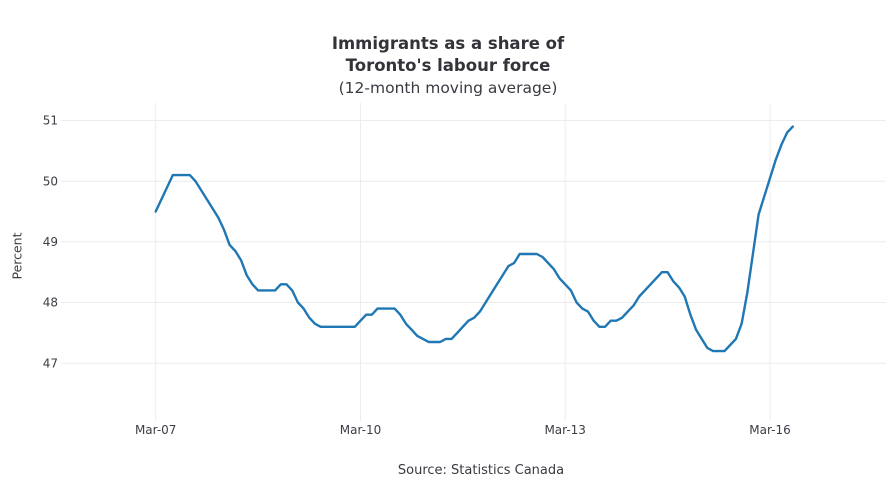 The height and width of the screenshot is (503, 896). What do you see at coordinates (50, 121) in the screenshot?
I see `y-tick-label: 51` at bounding box center [50, 121].